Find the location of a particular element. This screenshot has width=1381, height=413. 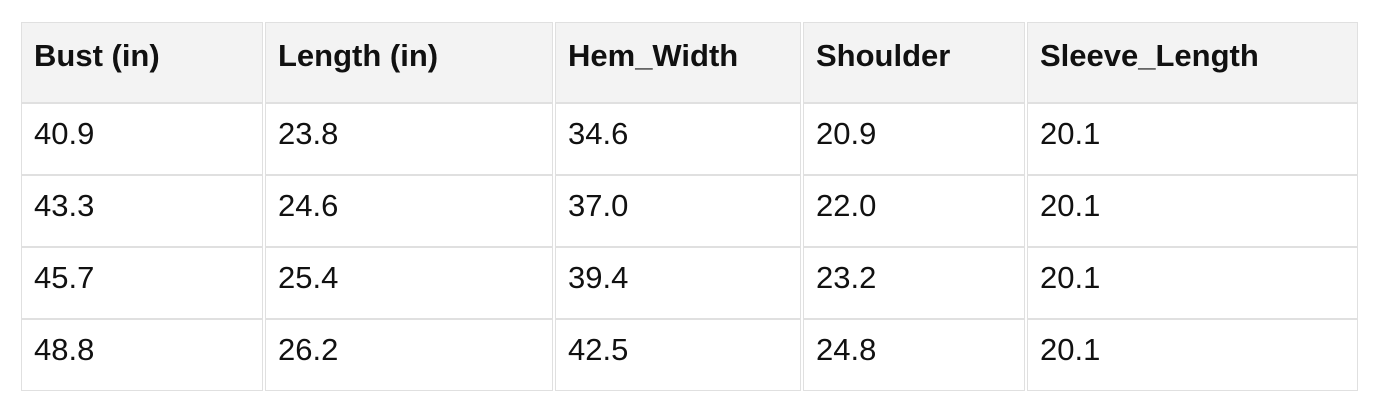

column-header-bust: Bust (in) is located at coordinates (142, 62).